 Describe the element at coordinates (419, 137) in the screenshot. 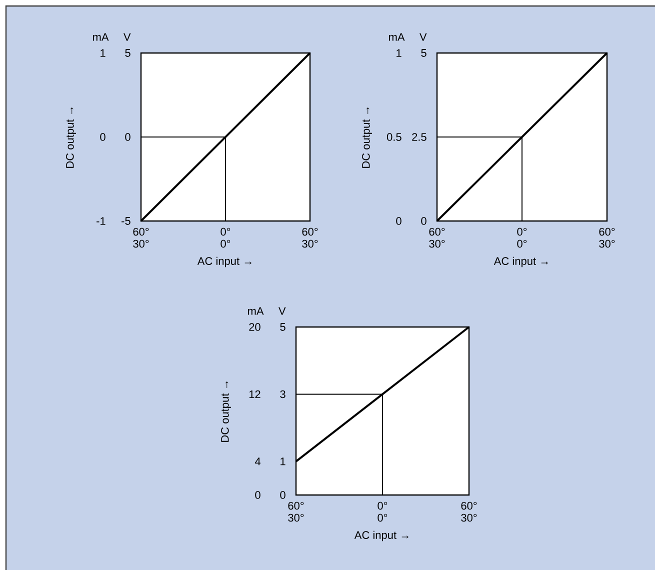

I see `y2-tick-label: 2.5` at that location.